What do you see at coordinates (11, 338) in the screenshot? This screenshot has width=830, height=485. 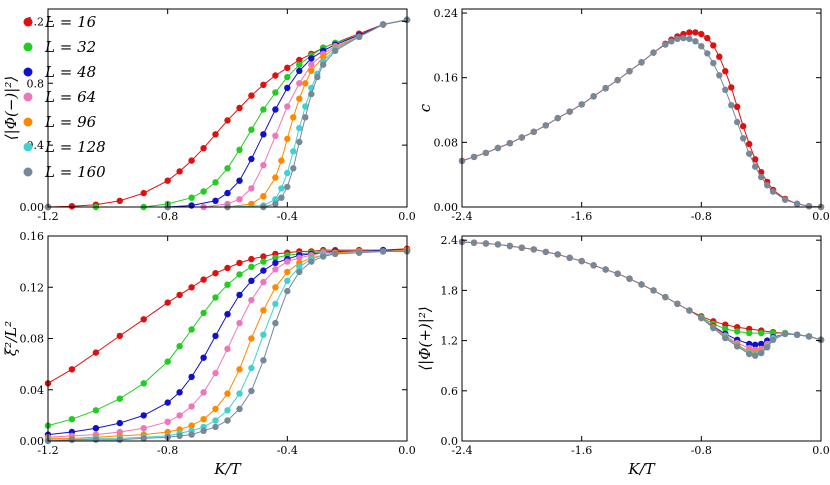 I see `y-axis-label: ξ²/L²` at bounding box center [11, 338].